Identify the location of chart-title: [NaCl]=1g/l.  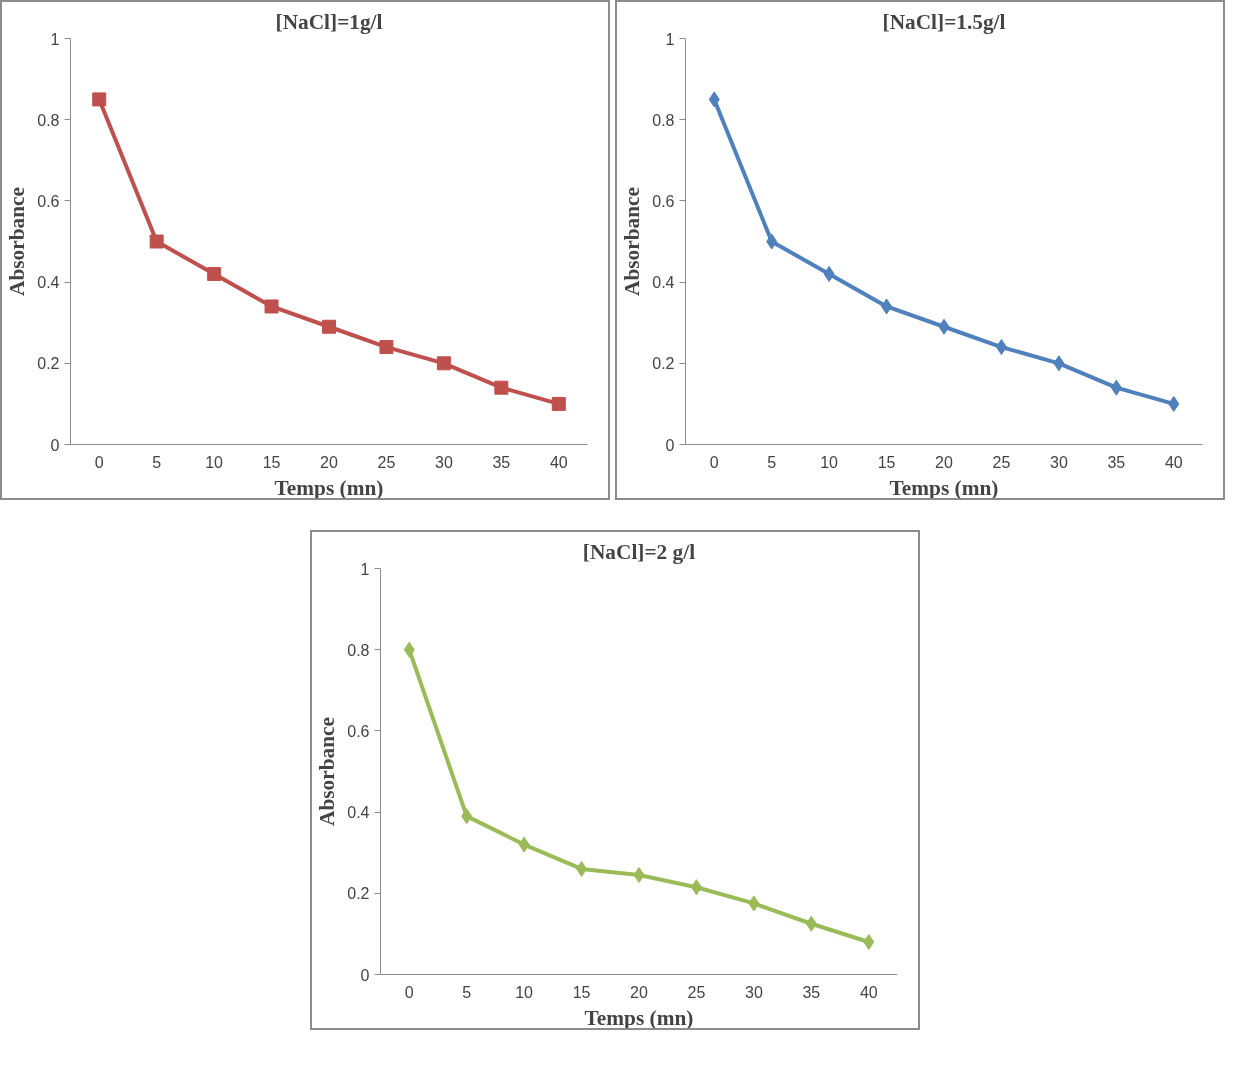
(329, 21).